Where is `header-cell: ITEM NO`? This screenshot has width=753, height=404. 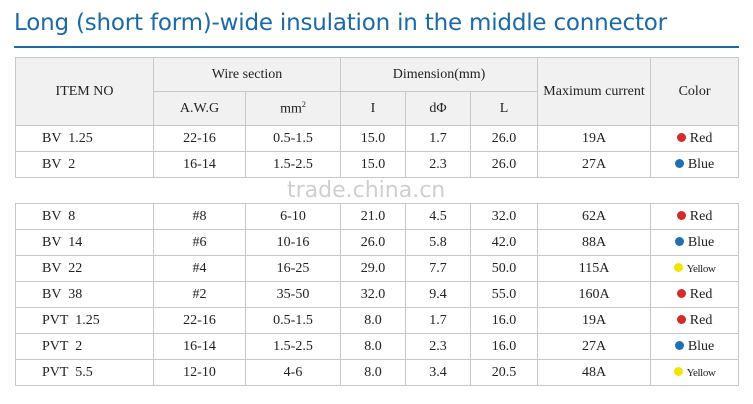 header-cell: ITEM NO is located at coordinates (84, 91).